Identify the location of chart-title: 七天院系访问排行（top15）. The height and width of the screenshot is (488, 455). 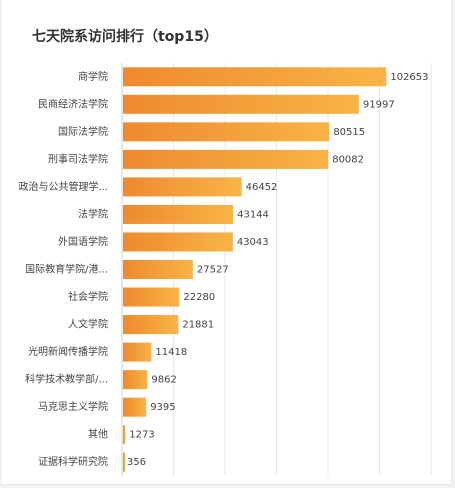
(125, 37).